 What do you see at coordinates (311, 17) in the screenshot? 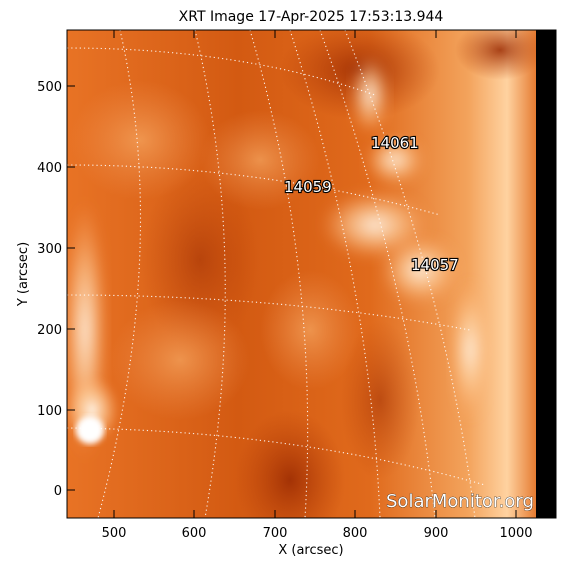
I see `plot-title: XRT Image 17-Apr-2025 17:53:13.944` at bounding box center [311, 17].